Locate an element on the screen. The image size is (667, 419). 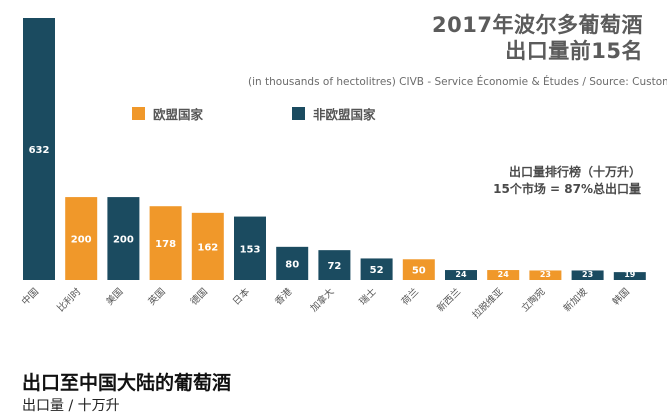
bar-value-label: 19 is located at coordinates (630, 274).